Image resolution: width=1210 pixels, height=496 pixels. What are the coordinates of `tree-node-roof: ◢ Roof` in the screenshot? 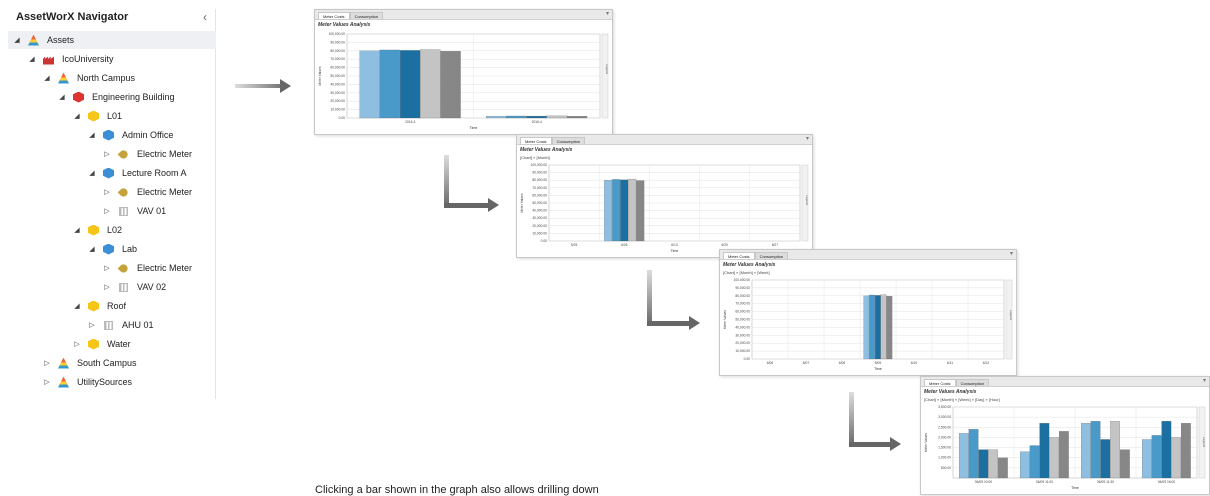 It's located at (99, 306).